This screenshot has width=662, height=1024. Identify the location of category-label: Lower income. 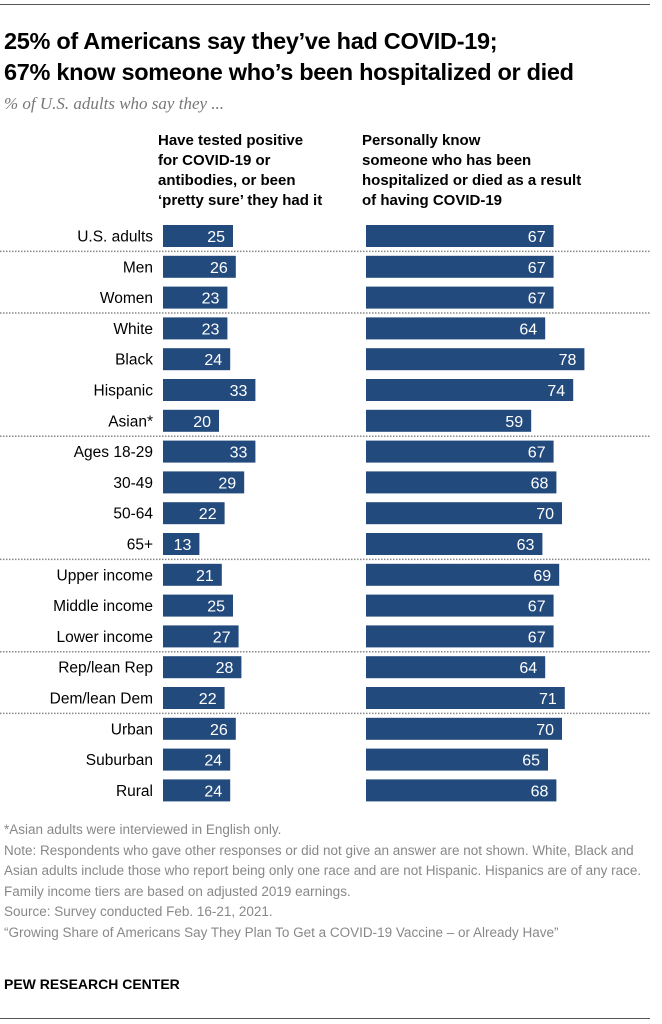
(105, 637).